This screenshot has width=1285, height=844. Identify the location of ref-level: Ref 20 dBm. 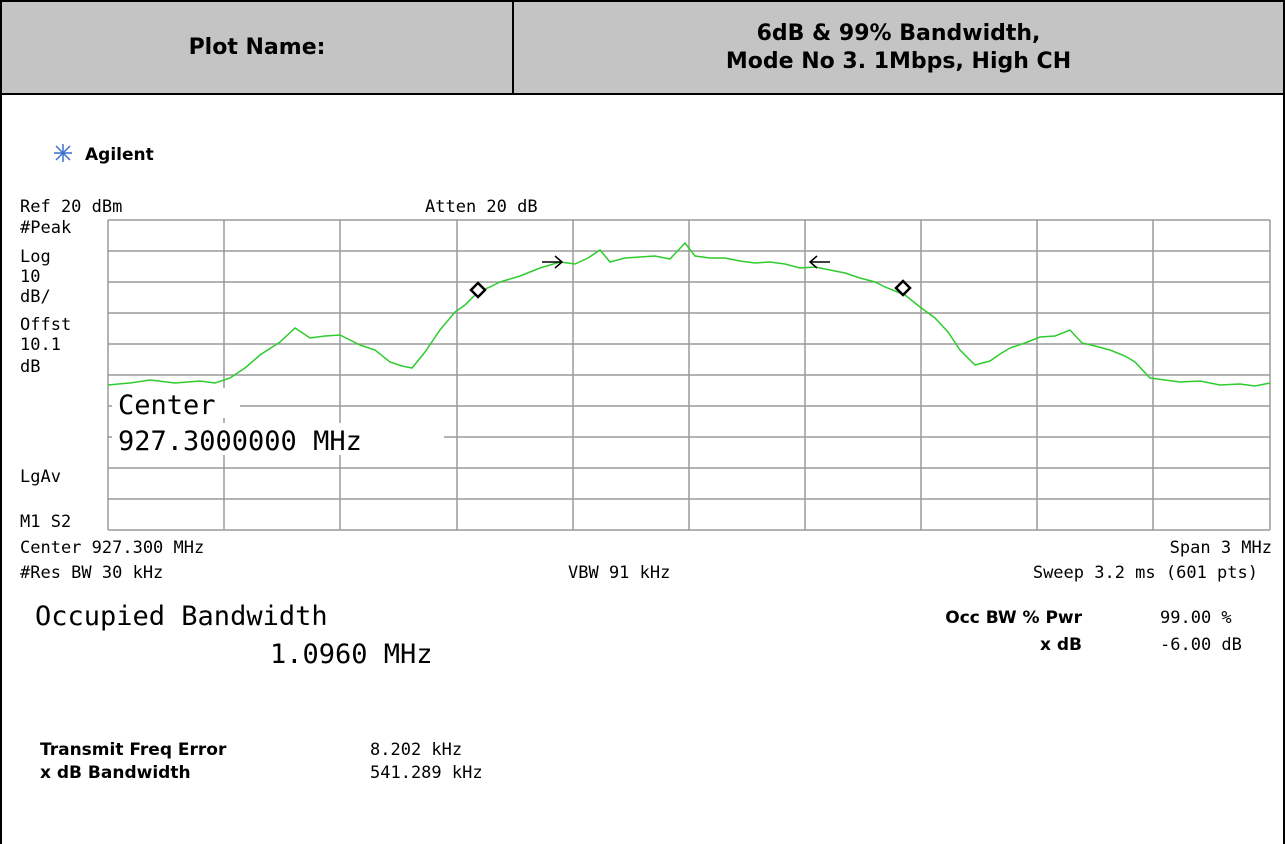
(71, 207).